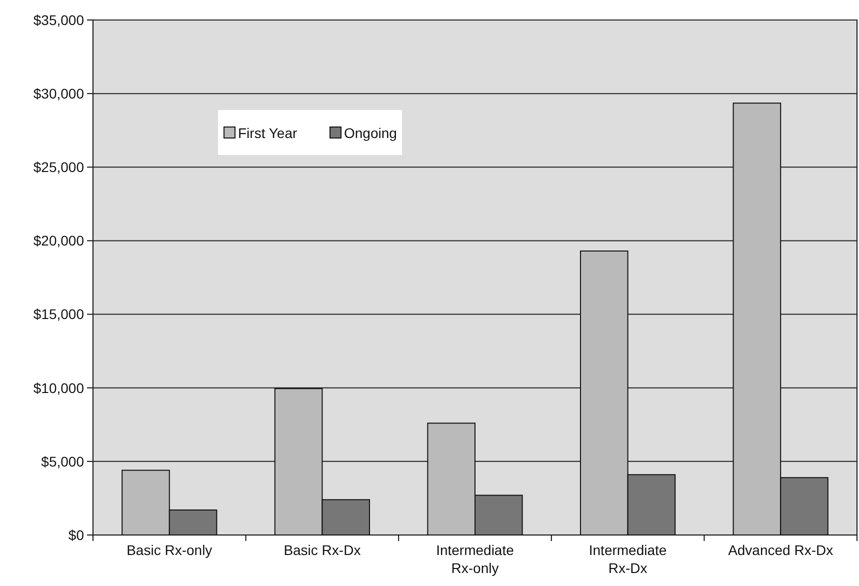 The image size is (859, 586). Describe the element at coordinates (370, 132) in the screenshot. I see `legend-label: Ongoing` at that location.